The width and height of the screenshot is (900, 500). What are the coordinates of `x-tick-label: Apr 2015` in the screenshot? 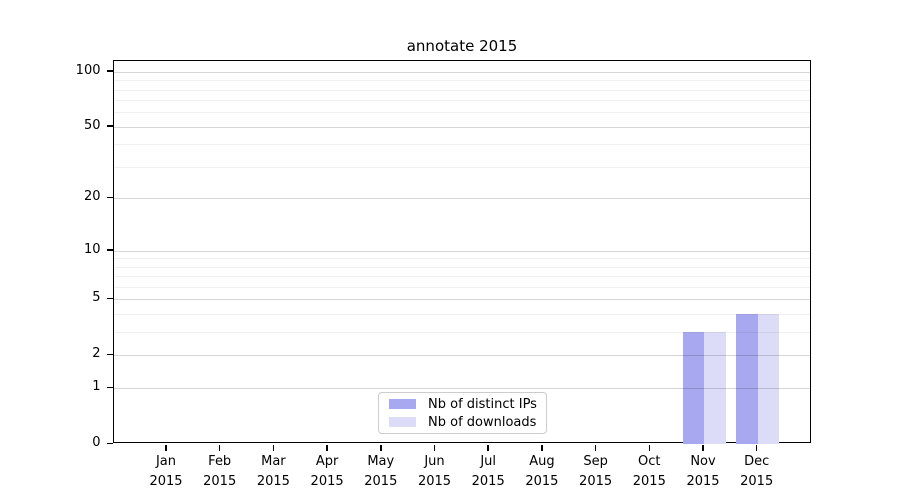 It's located at (327, 471).